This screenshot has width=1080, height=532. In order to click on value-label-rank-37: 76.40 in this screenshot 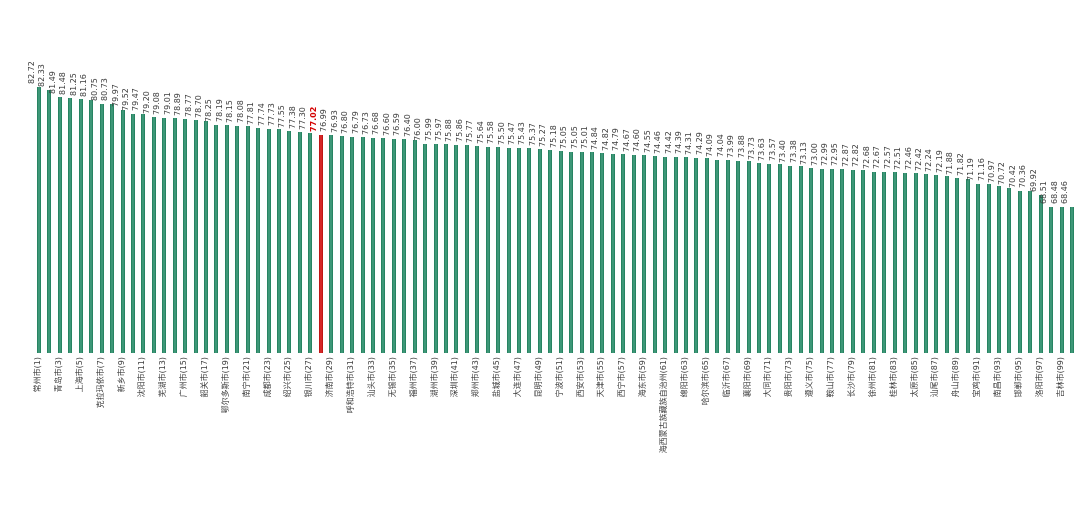, I will do `click(407, 126)`.